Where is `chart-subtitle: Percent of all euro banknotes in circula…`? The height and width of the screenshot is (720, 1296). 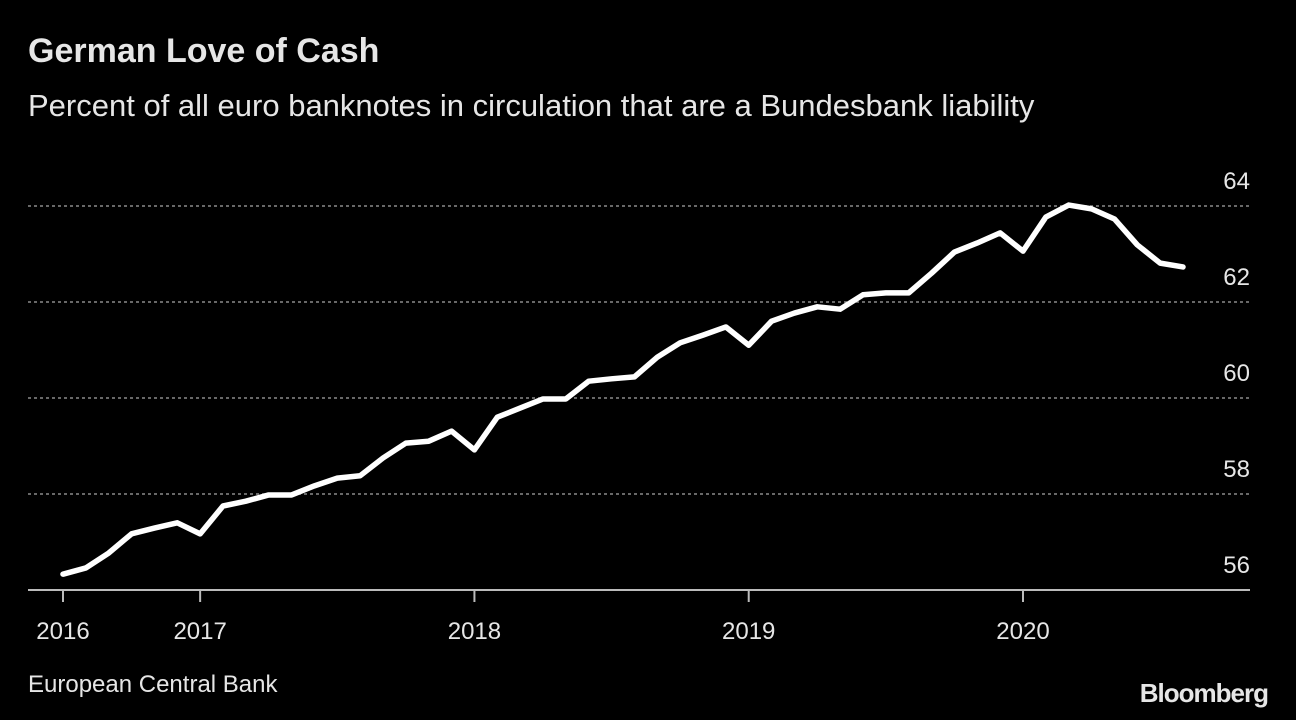 chart-subtitle: Percent of all euro banknotes in circula… is located at coordinates (531, 105).